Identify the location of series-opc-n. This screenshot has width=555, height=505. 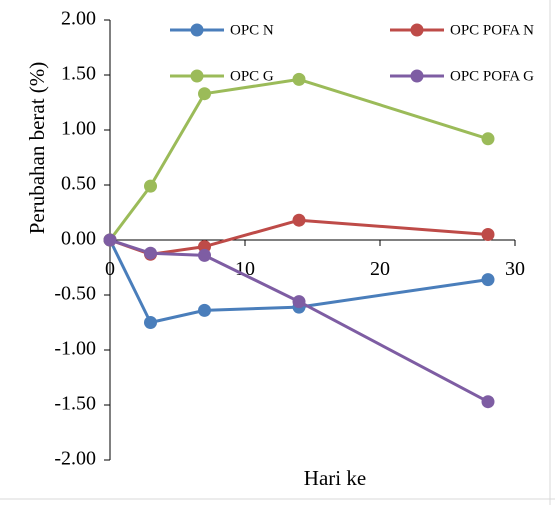
(299, 281).